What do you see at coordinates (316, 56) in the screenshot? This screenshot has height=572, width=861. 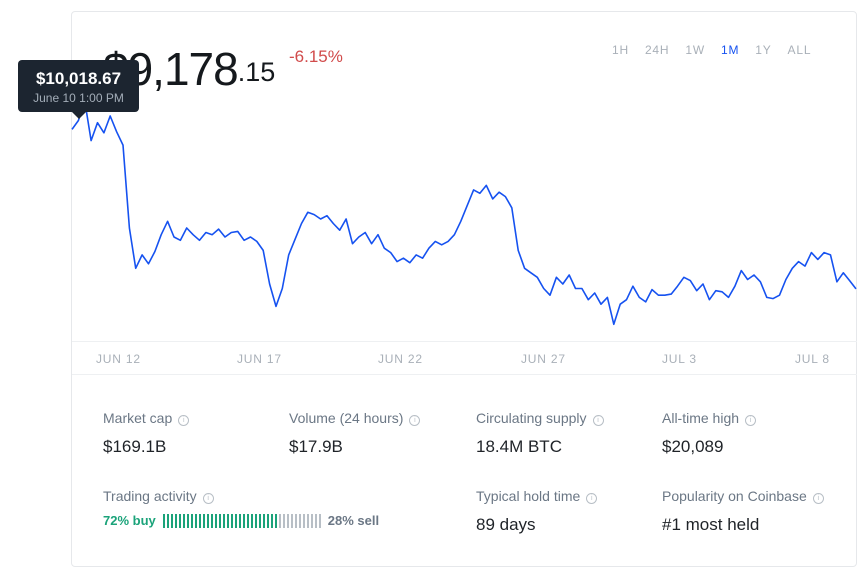 I see `price-change: -6.15%` at bounding box center [316, 56].